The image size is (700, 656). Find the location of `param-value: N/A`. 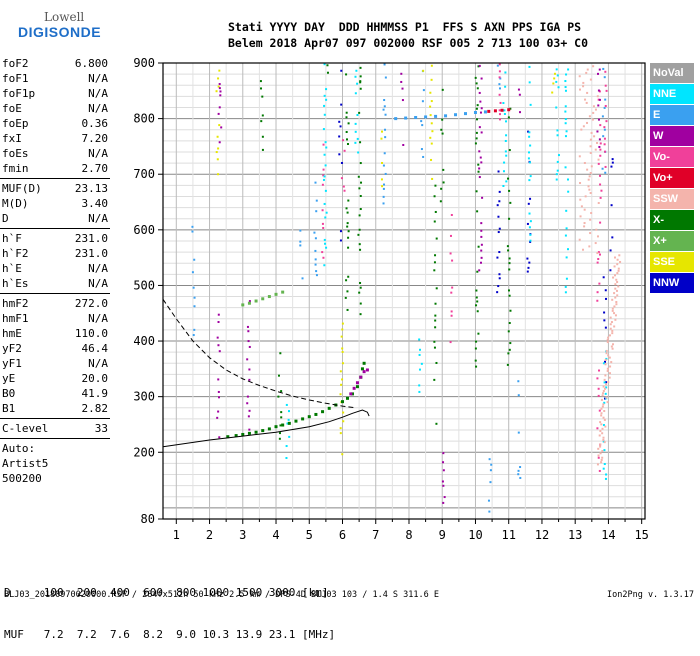

param-value: N/A is located at coordinates (98, 153).